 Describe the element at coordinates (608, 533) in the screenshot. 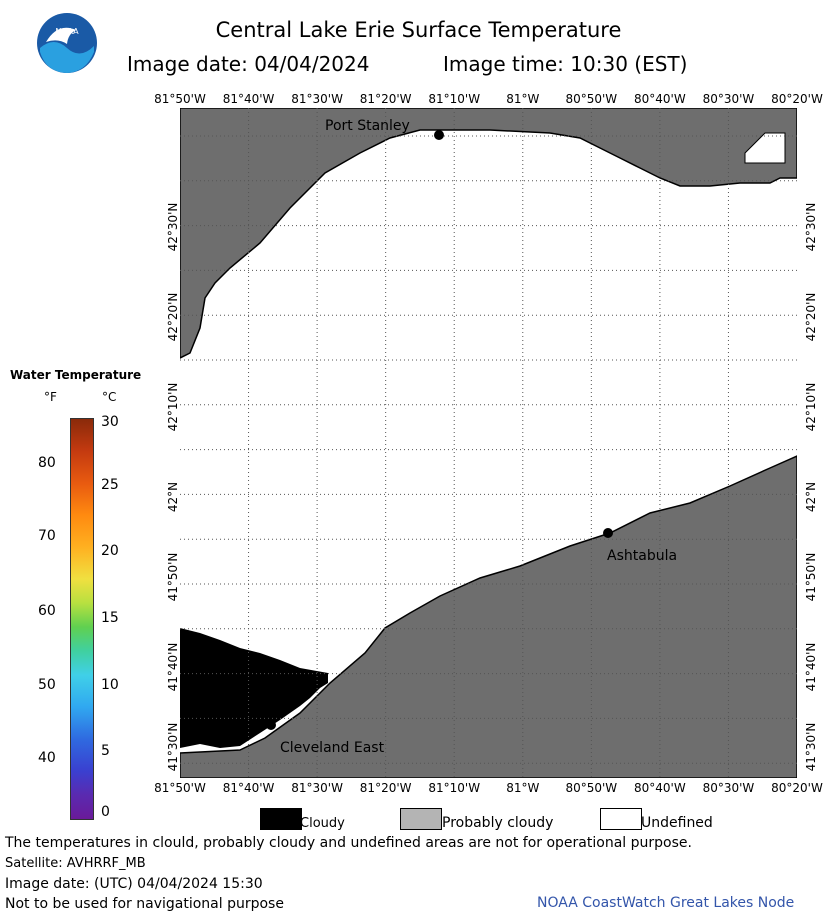

I see `ashtabula-marker` at that location.